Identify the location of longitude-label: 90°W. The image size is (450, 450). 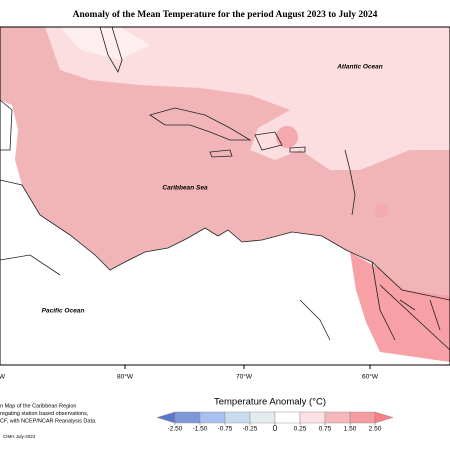
(3, 377).